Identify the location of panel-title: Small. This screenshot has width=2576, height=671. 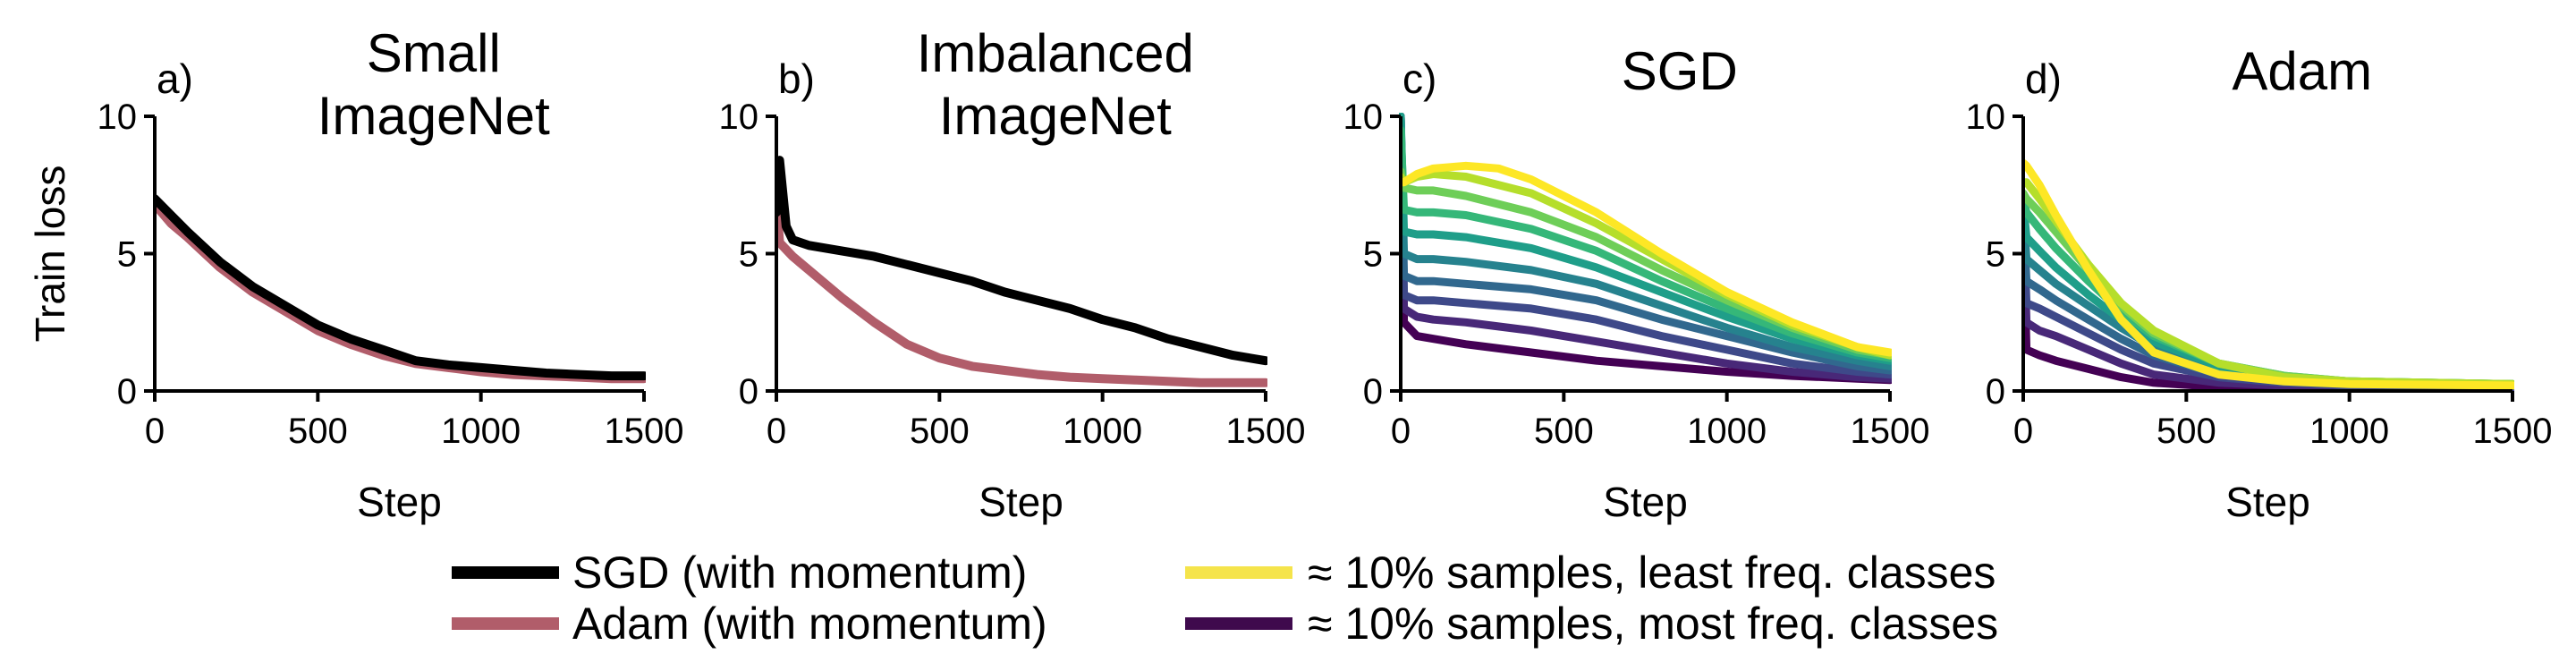
(434, 53).